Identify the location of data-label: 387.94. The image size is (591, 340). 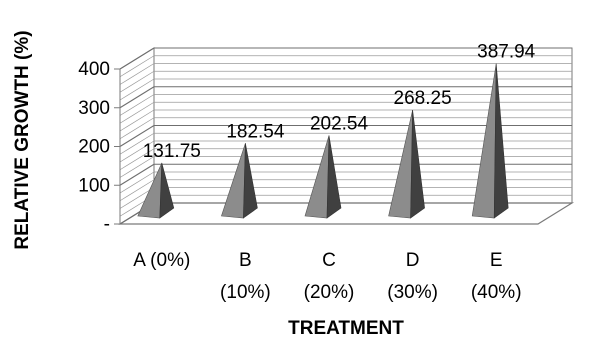
(506, 52).